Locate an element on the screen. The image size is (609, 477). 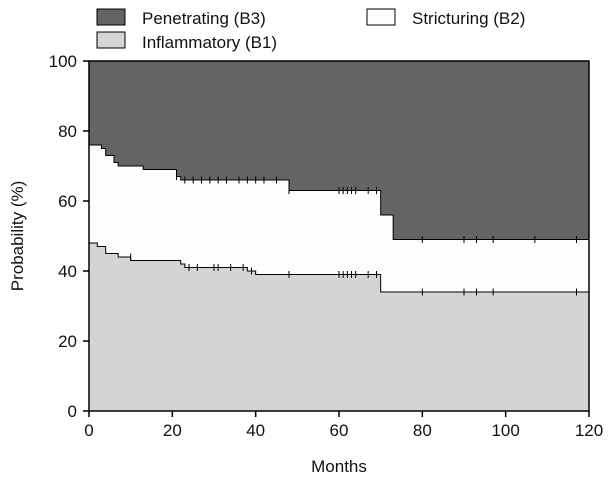
y-tick-label: 0 is located at coordinates (72, 411).